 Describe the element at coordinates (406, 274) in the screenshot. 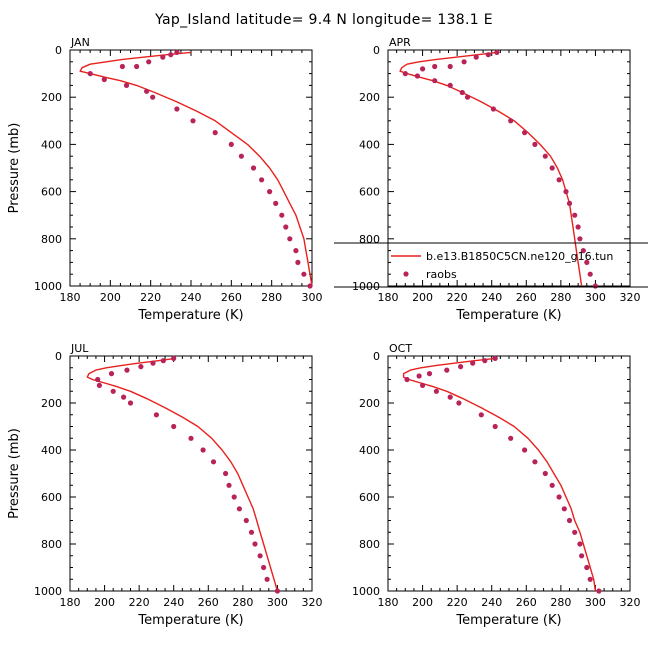

I see `legend-marker-swatch` at that location.